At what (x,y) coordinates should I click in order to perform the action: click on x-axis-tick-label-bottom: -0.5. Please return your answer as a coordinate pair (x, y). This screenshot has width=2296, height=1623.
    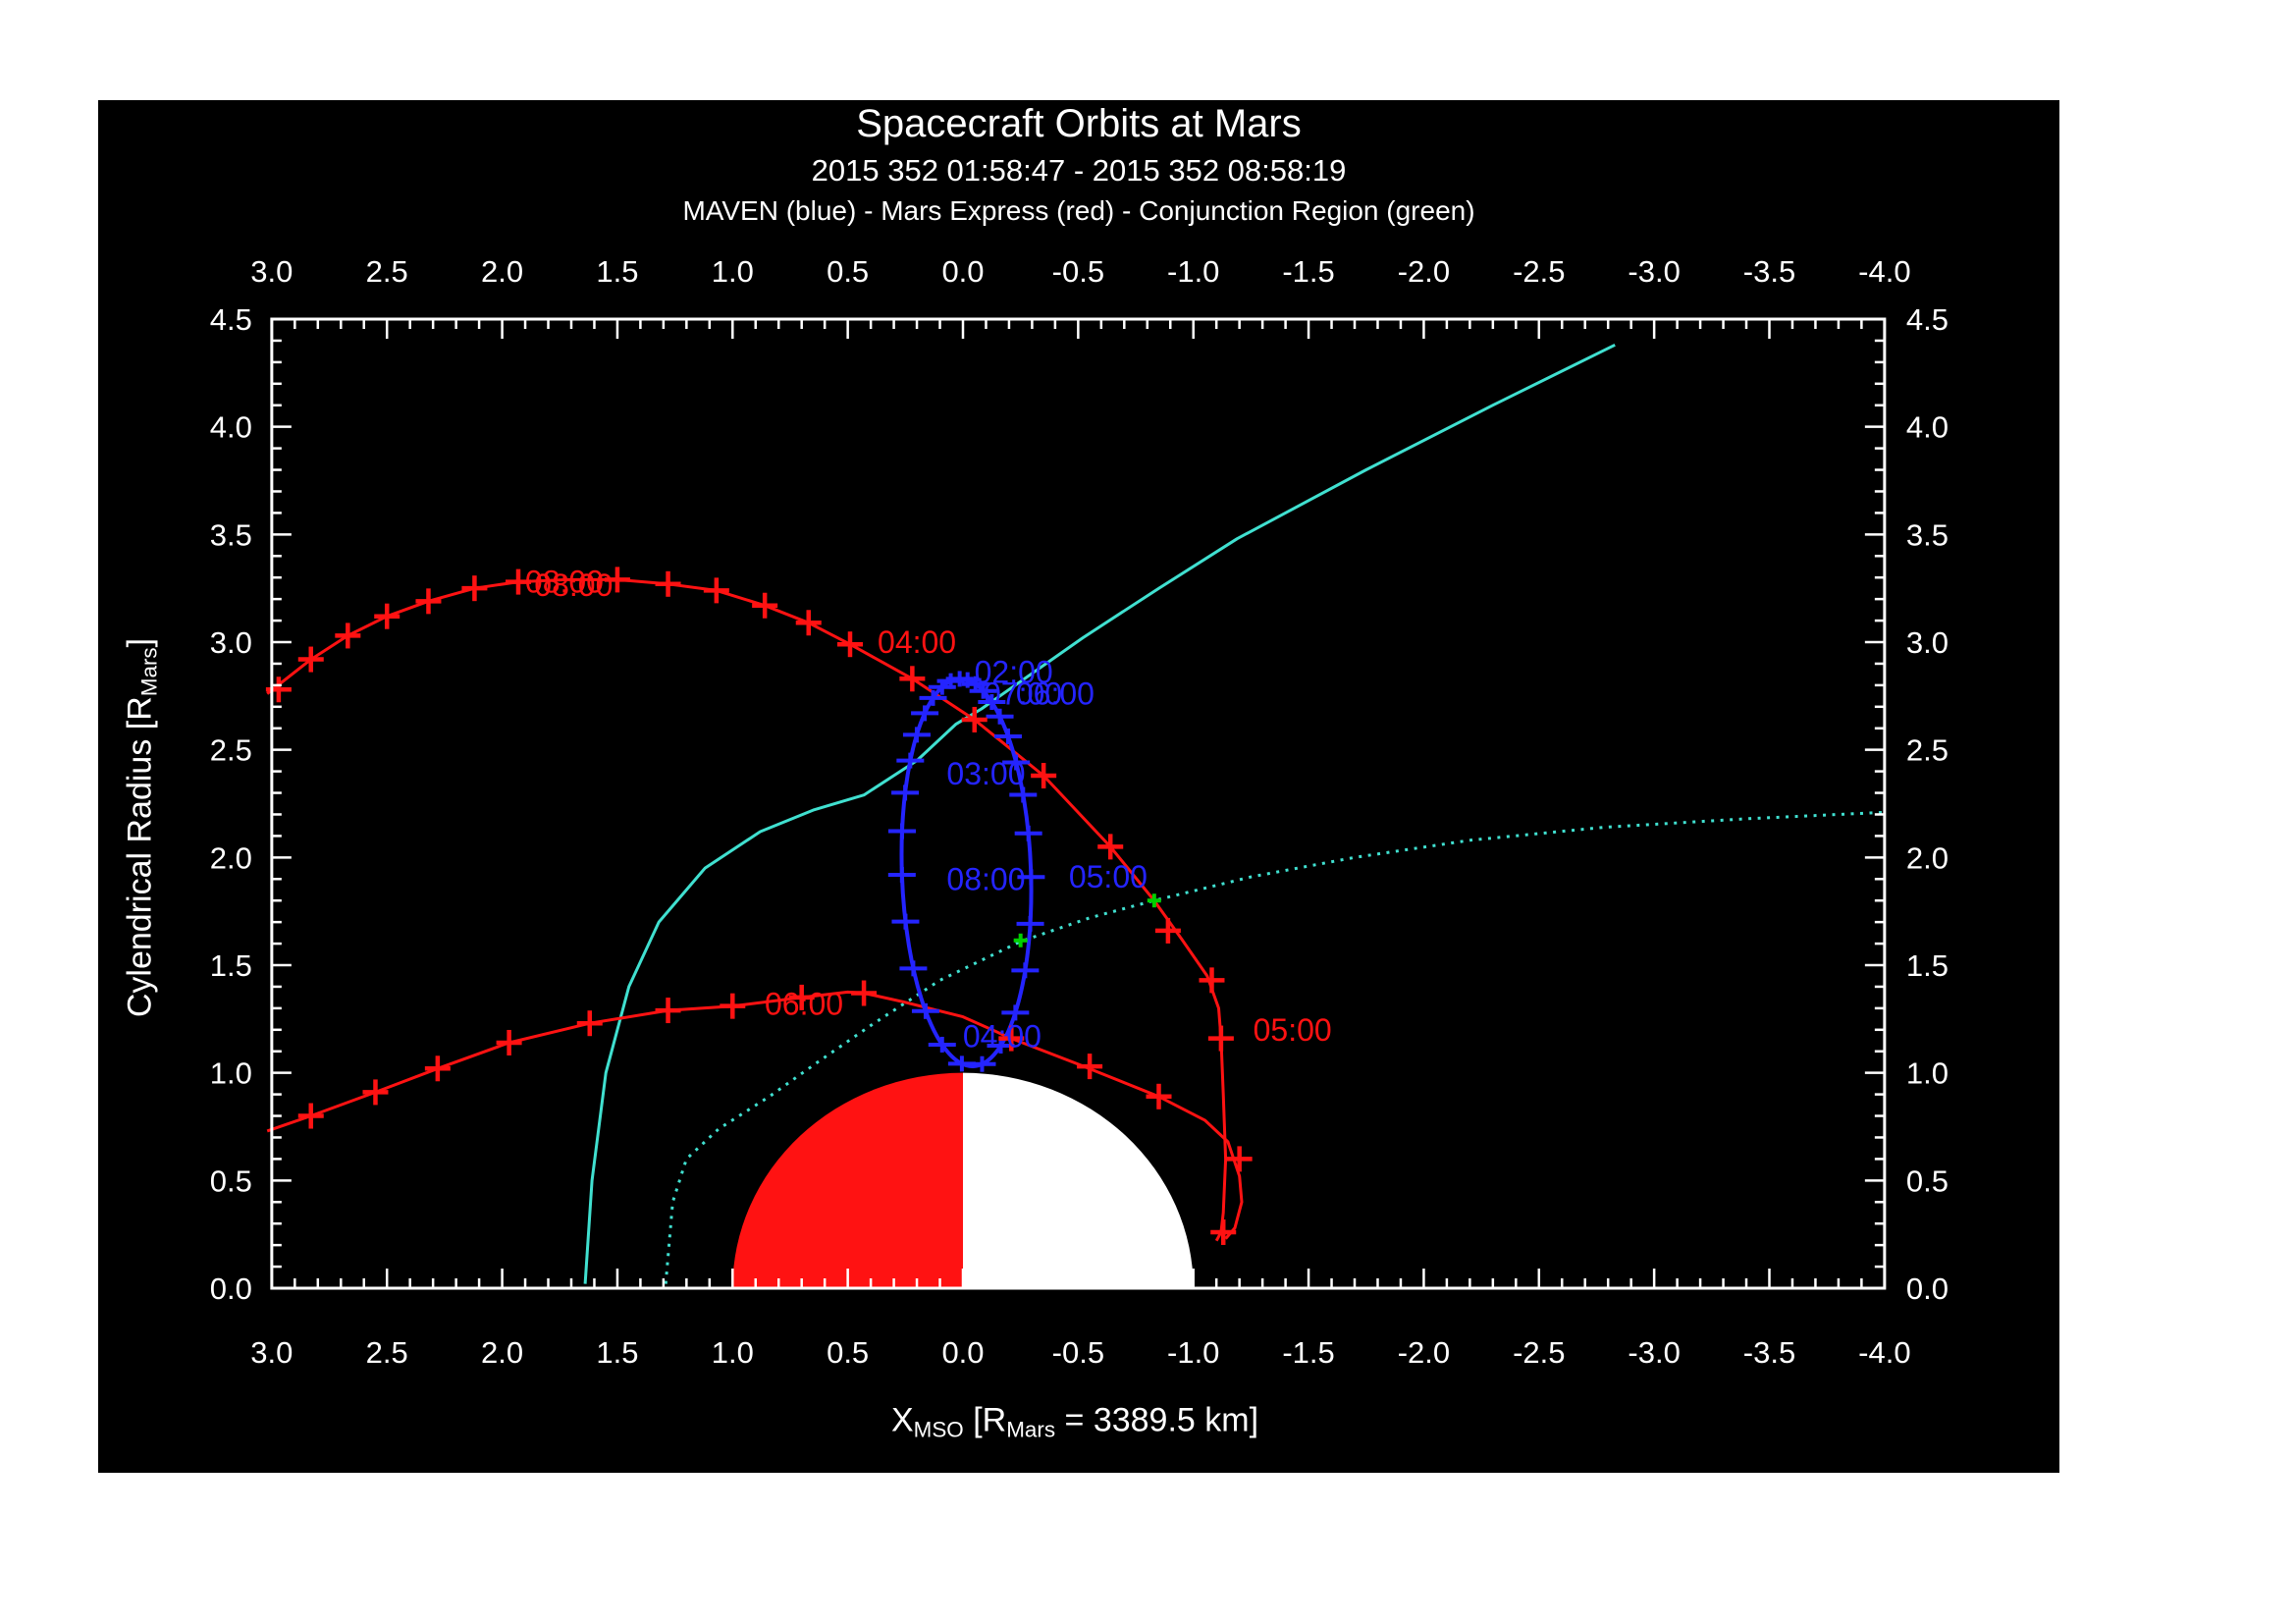
    Looking at the image, I should click on (1078, 1352).